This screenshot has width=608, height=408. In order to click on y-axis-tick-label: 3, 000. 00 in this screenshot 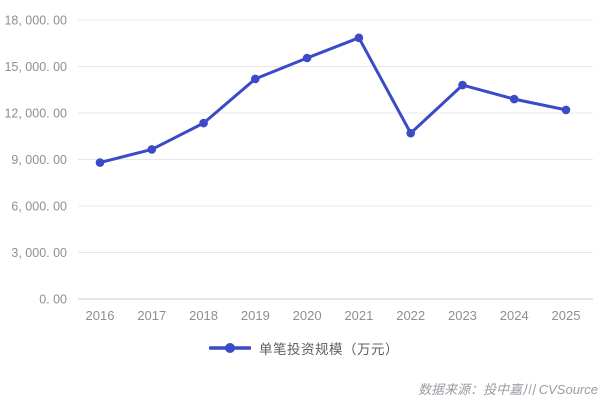, I will do `click(39, 253)`.